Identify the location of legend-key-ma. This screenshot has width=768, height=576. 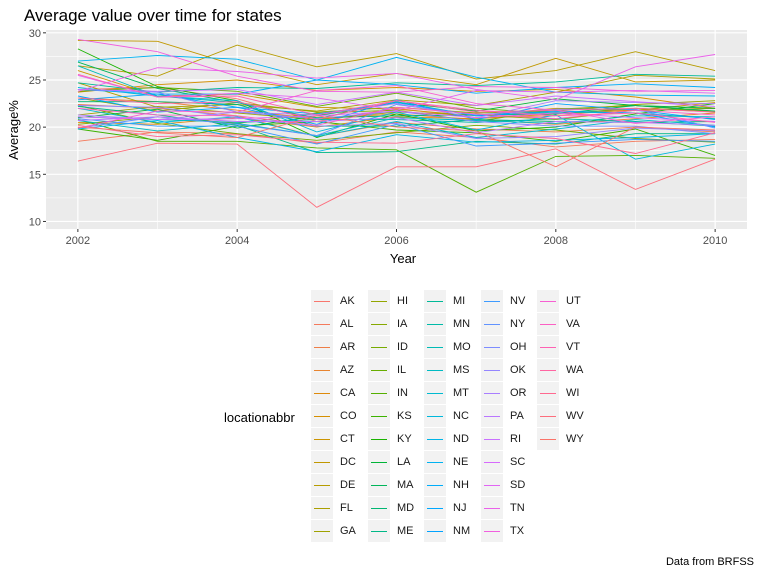
(379, 485).